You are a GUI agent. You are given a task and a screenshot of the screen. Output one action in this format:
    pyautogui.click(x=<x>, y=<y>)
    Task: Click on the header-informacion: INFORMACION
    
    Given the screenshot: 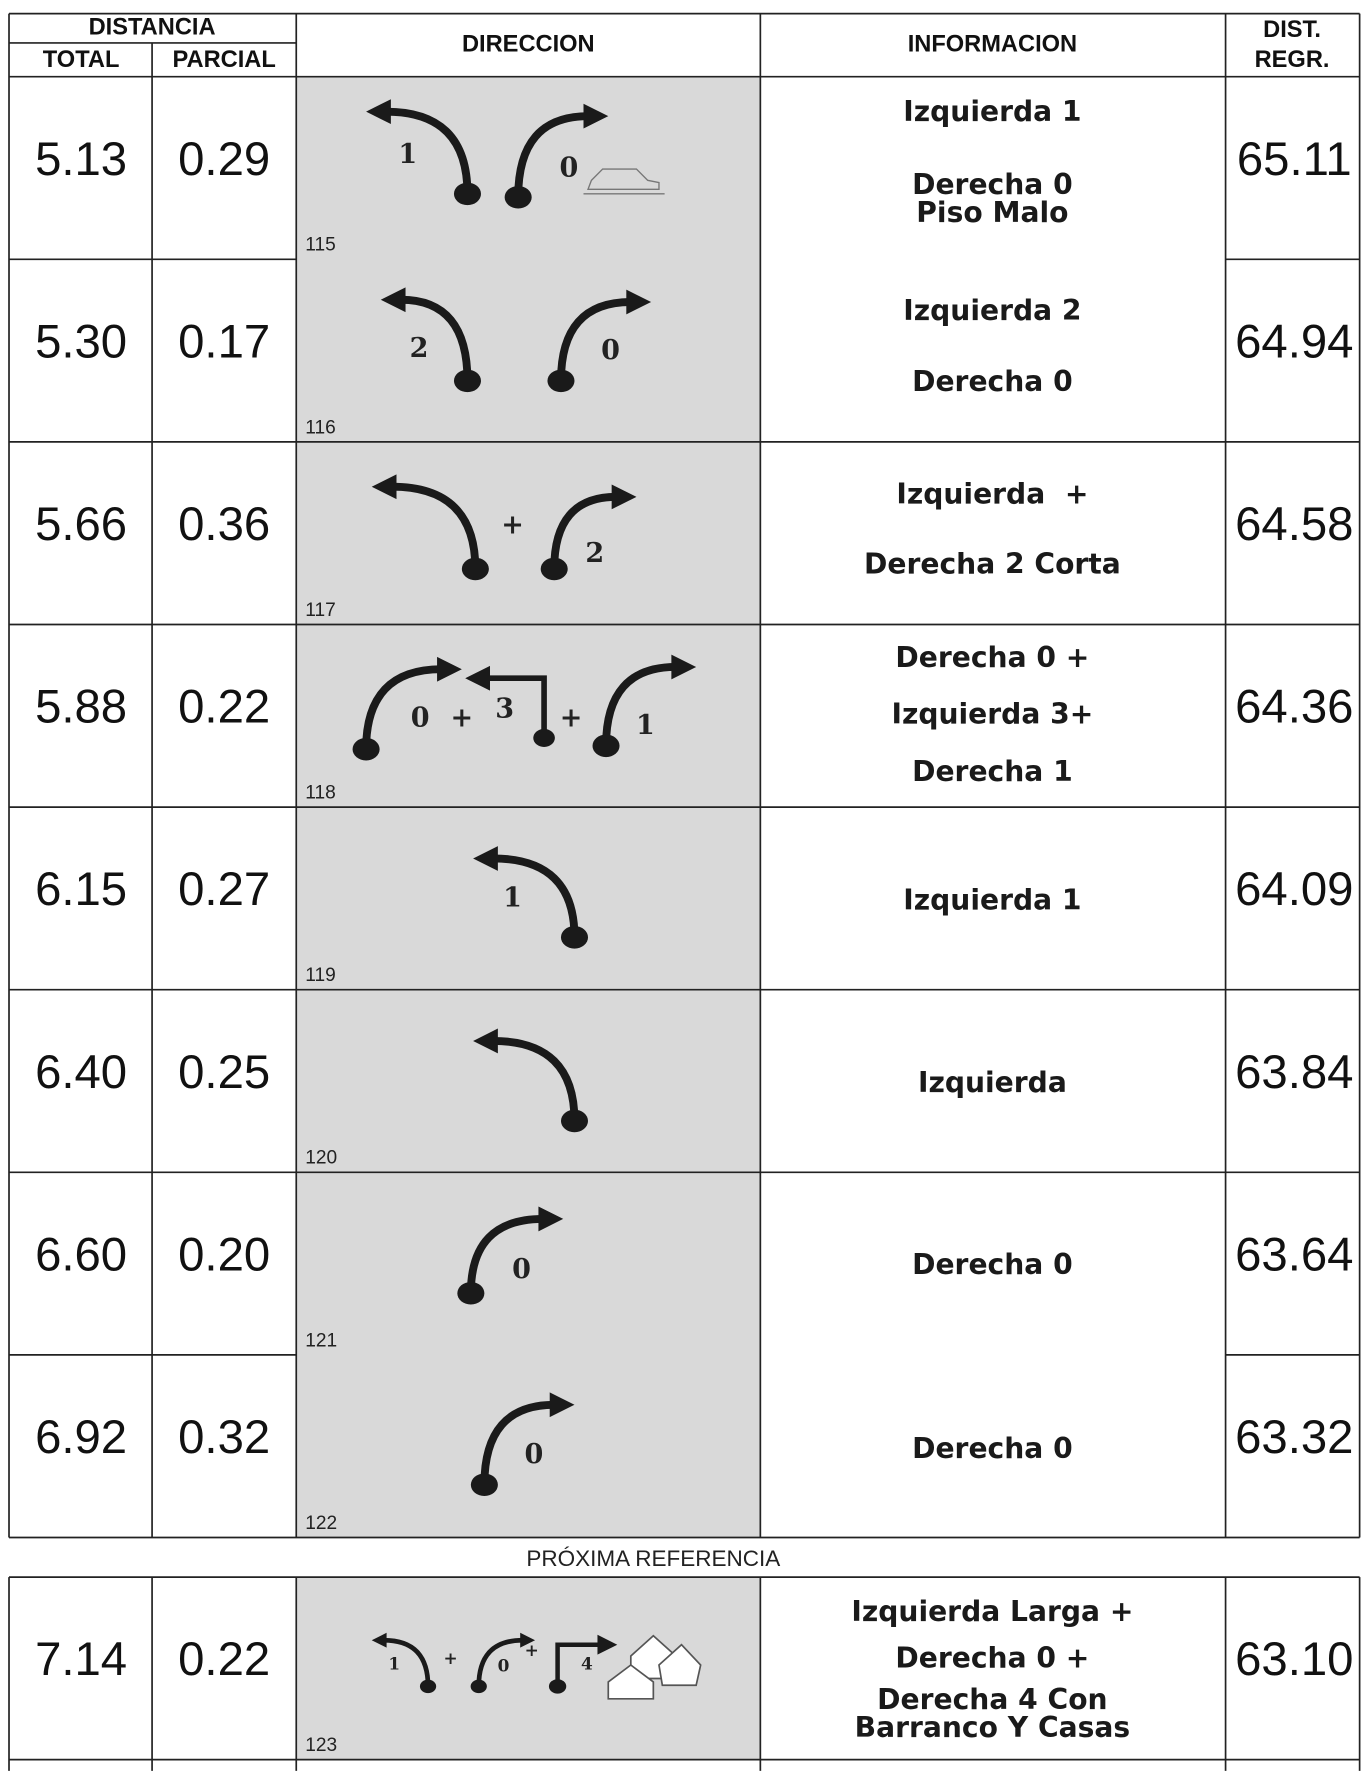 What is the action you would take?
    pyautogui.click(x=992, y=44)
    